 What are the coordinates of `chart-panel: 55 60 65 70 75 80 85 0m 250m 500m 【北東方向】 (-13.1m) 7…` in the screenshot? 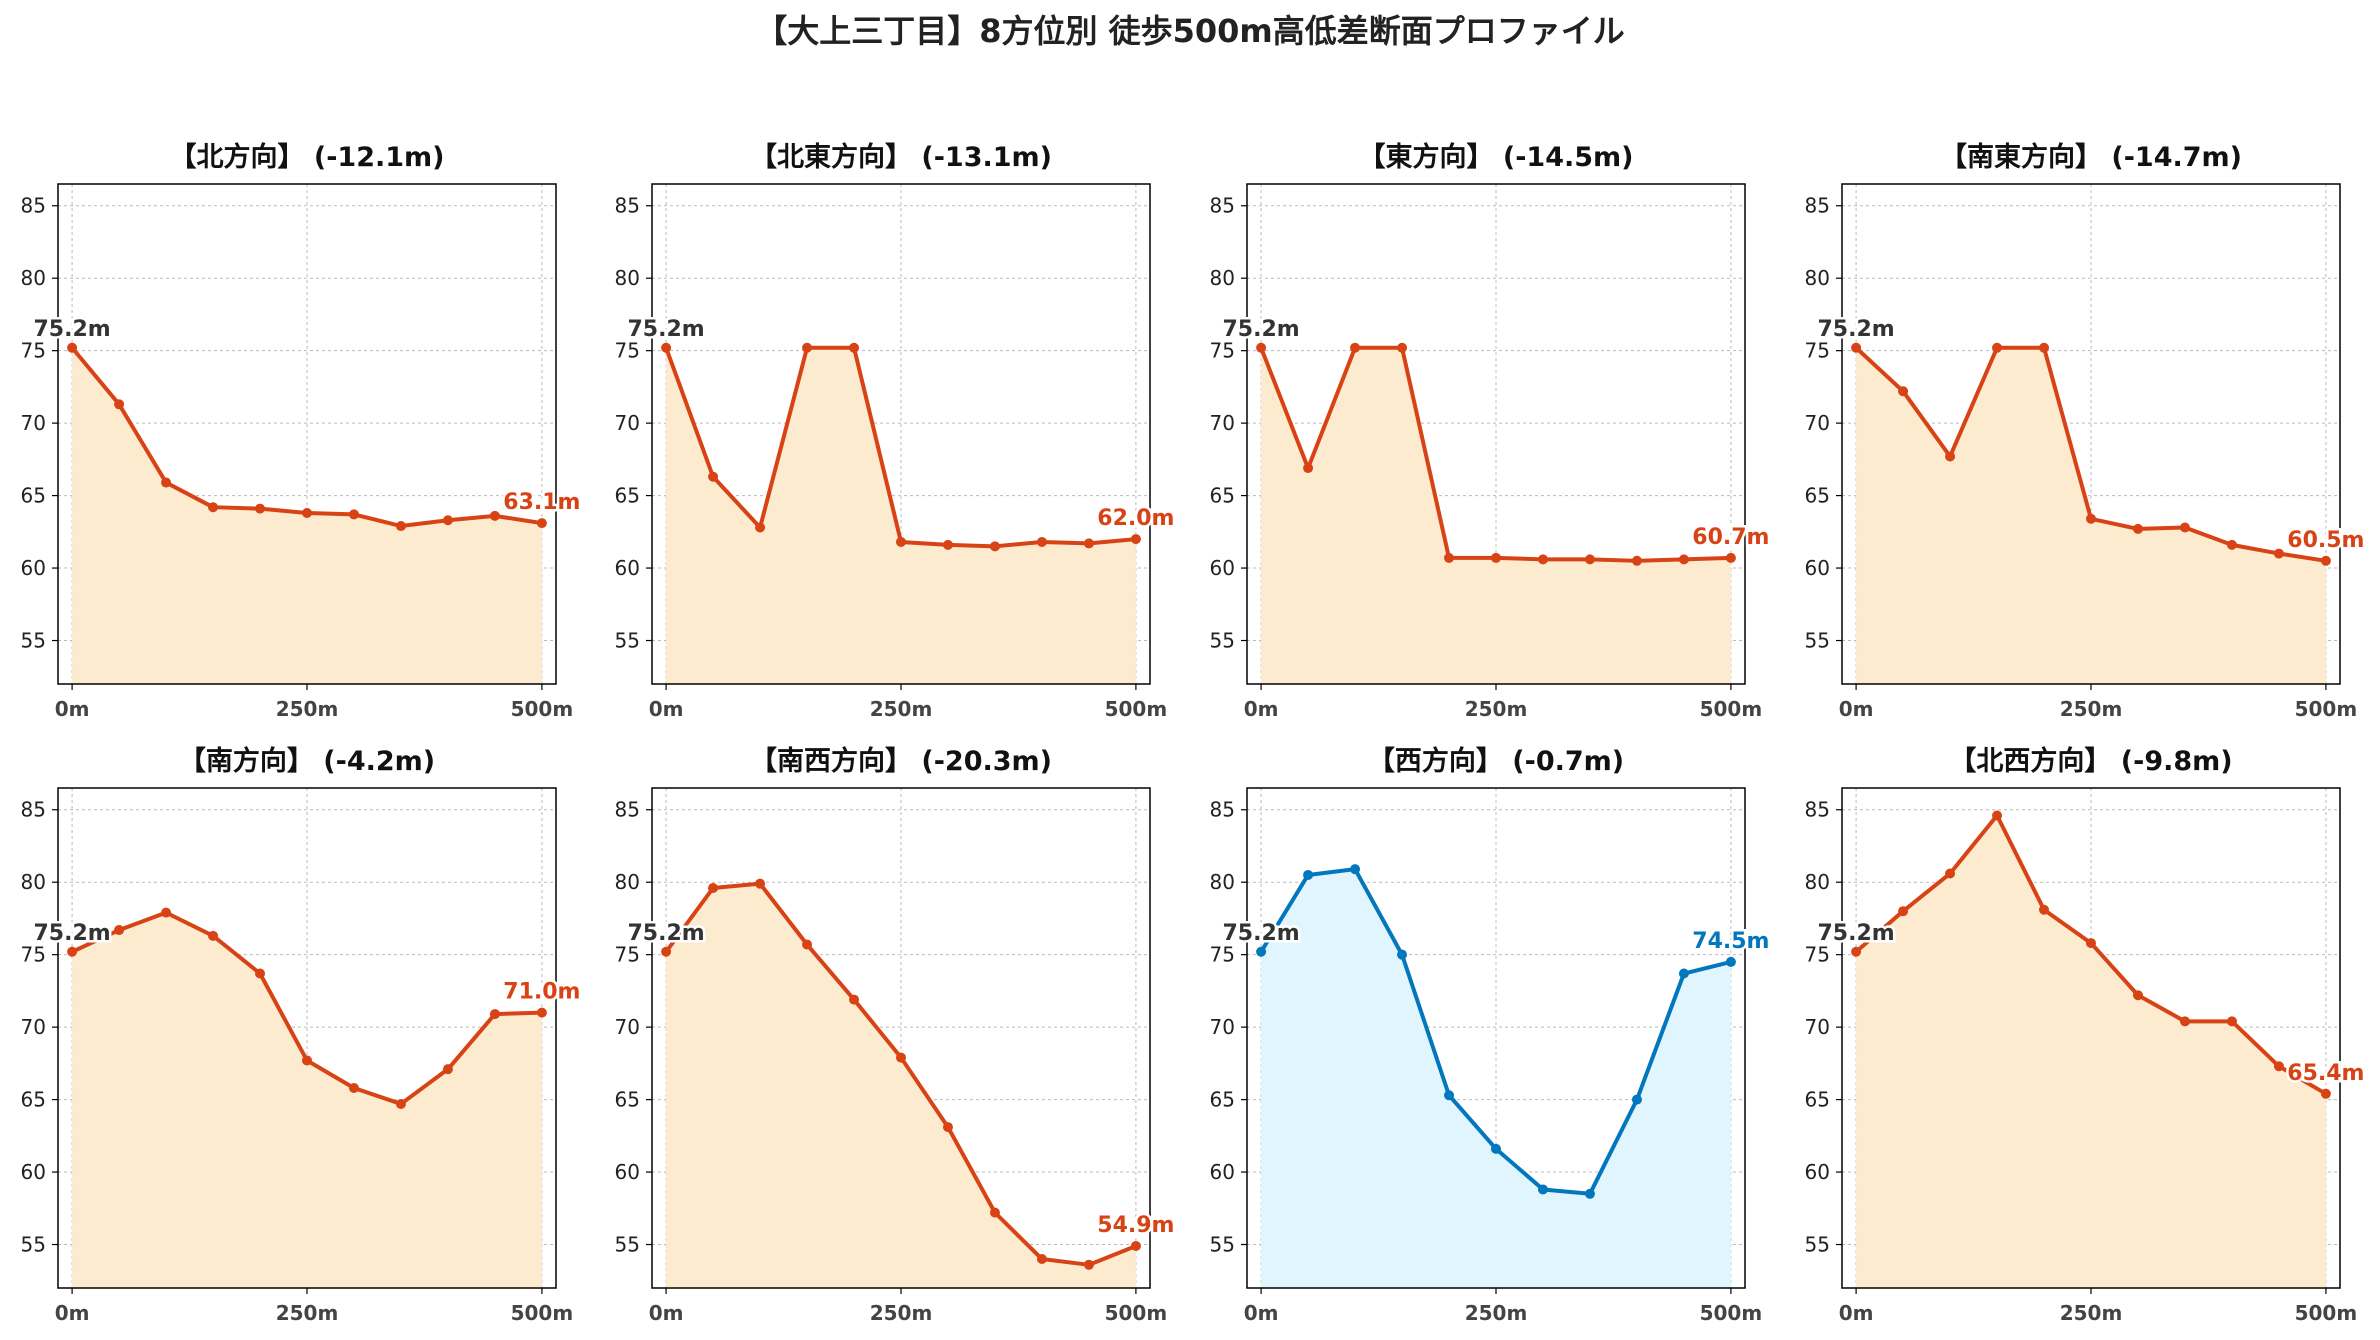 It's located at (896, 431).